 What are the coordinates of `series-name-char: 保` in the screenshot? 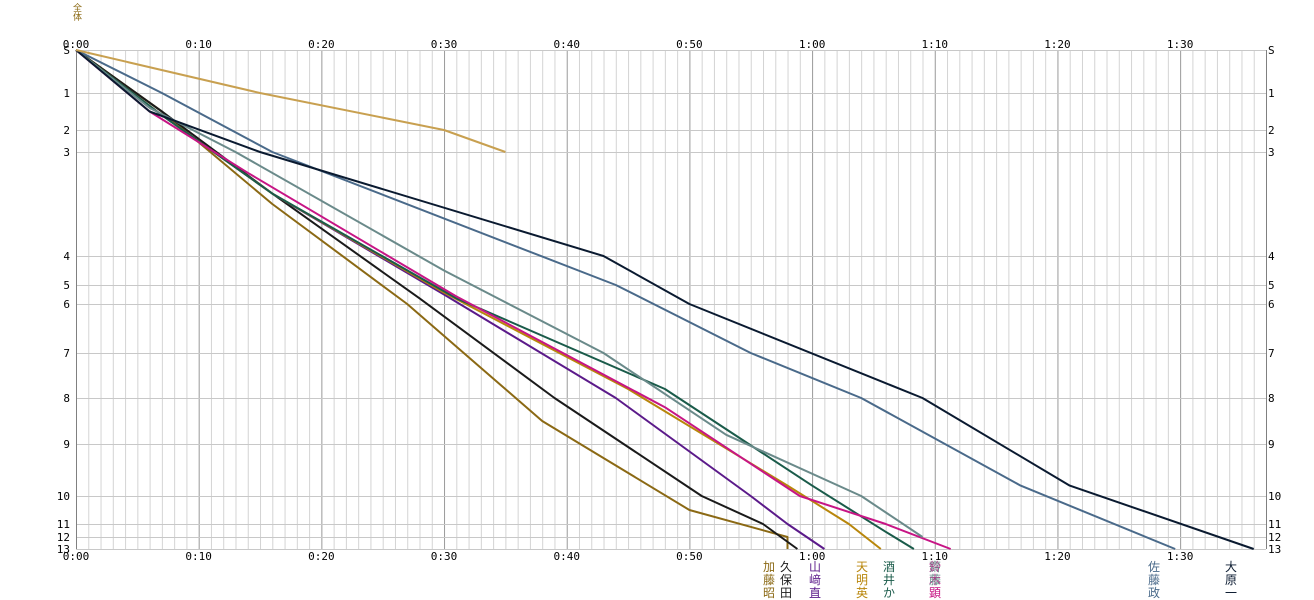 It's located at (786, 580).